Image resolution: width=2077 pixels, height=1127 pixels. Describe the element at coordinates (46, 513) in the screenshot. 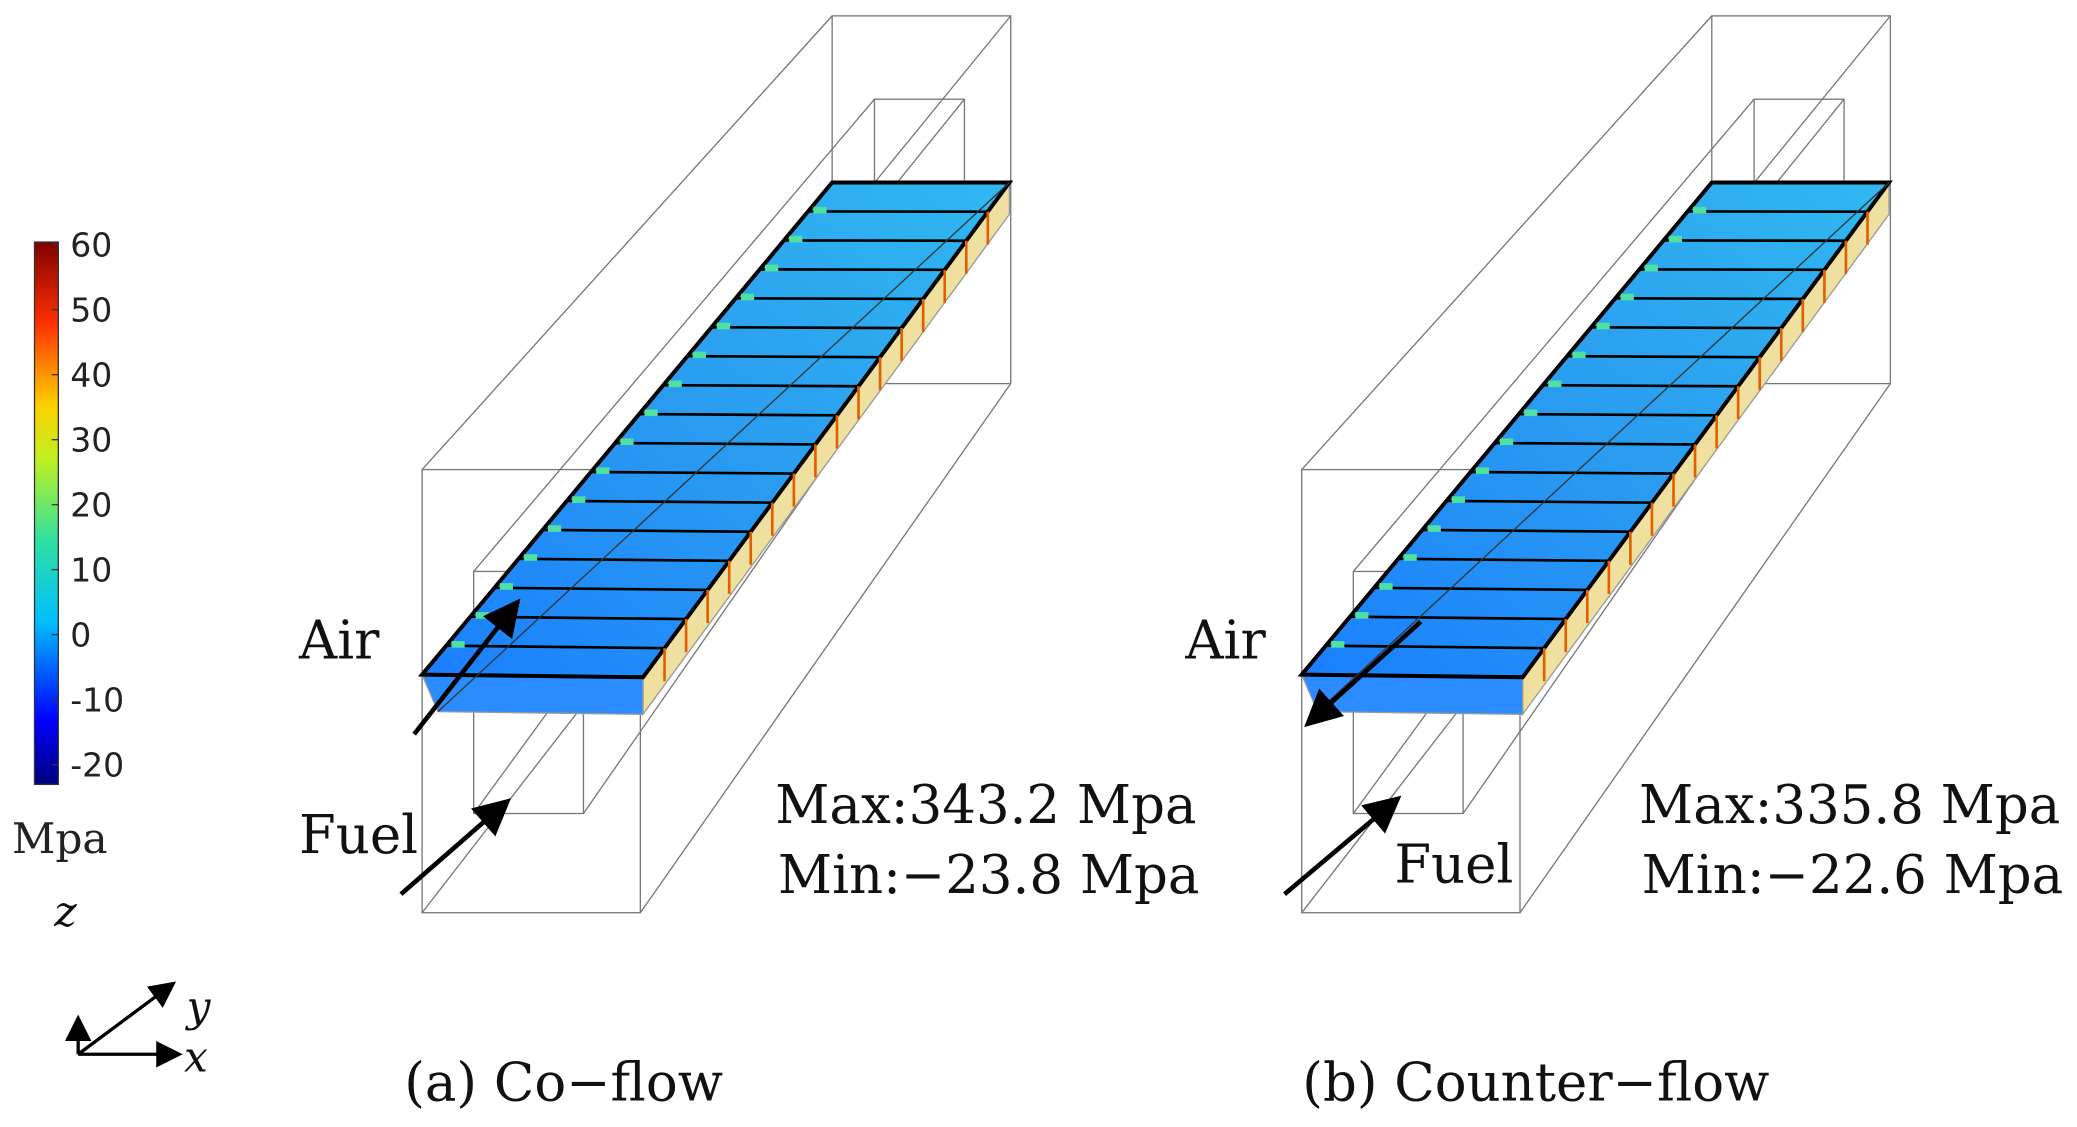

I see `colorbar` at that location.